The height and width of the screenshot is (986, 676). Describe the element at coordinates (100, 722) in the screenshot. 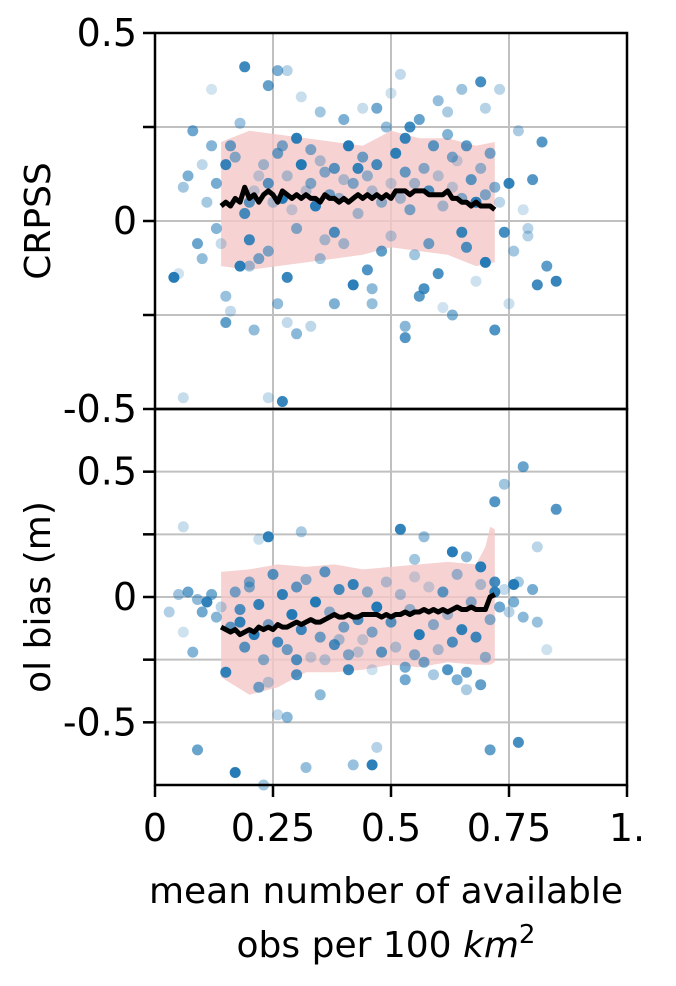

I see `bias-ytick-label-0: -0.5` at that location.